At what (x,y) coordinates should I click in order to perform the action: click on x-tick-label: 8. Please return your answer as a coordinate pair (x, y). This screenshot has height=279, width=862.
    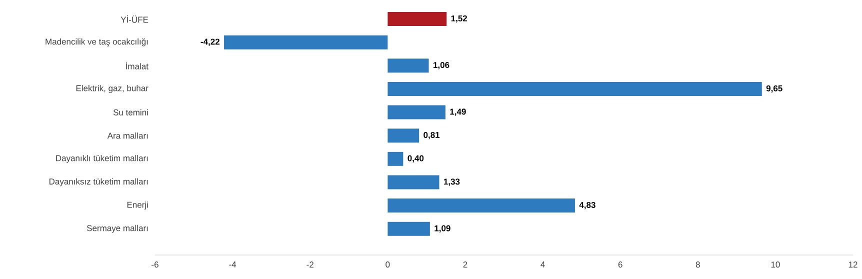
    Looking at the image, I should click on (698, 265).